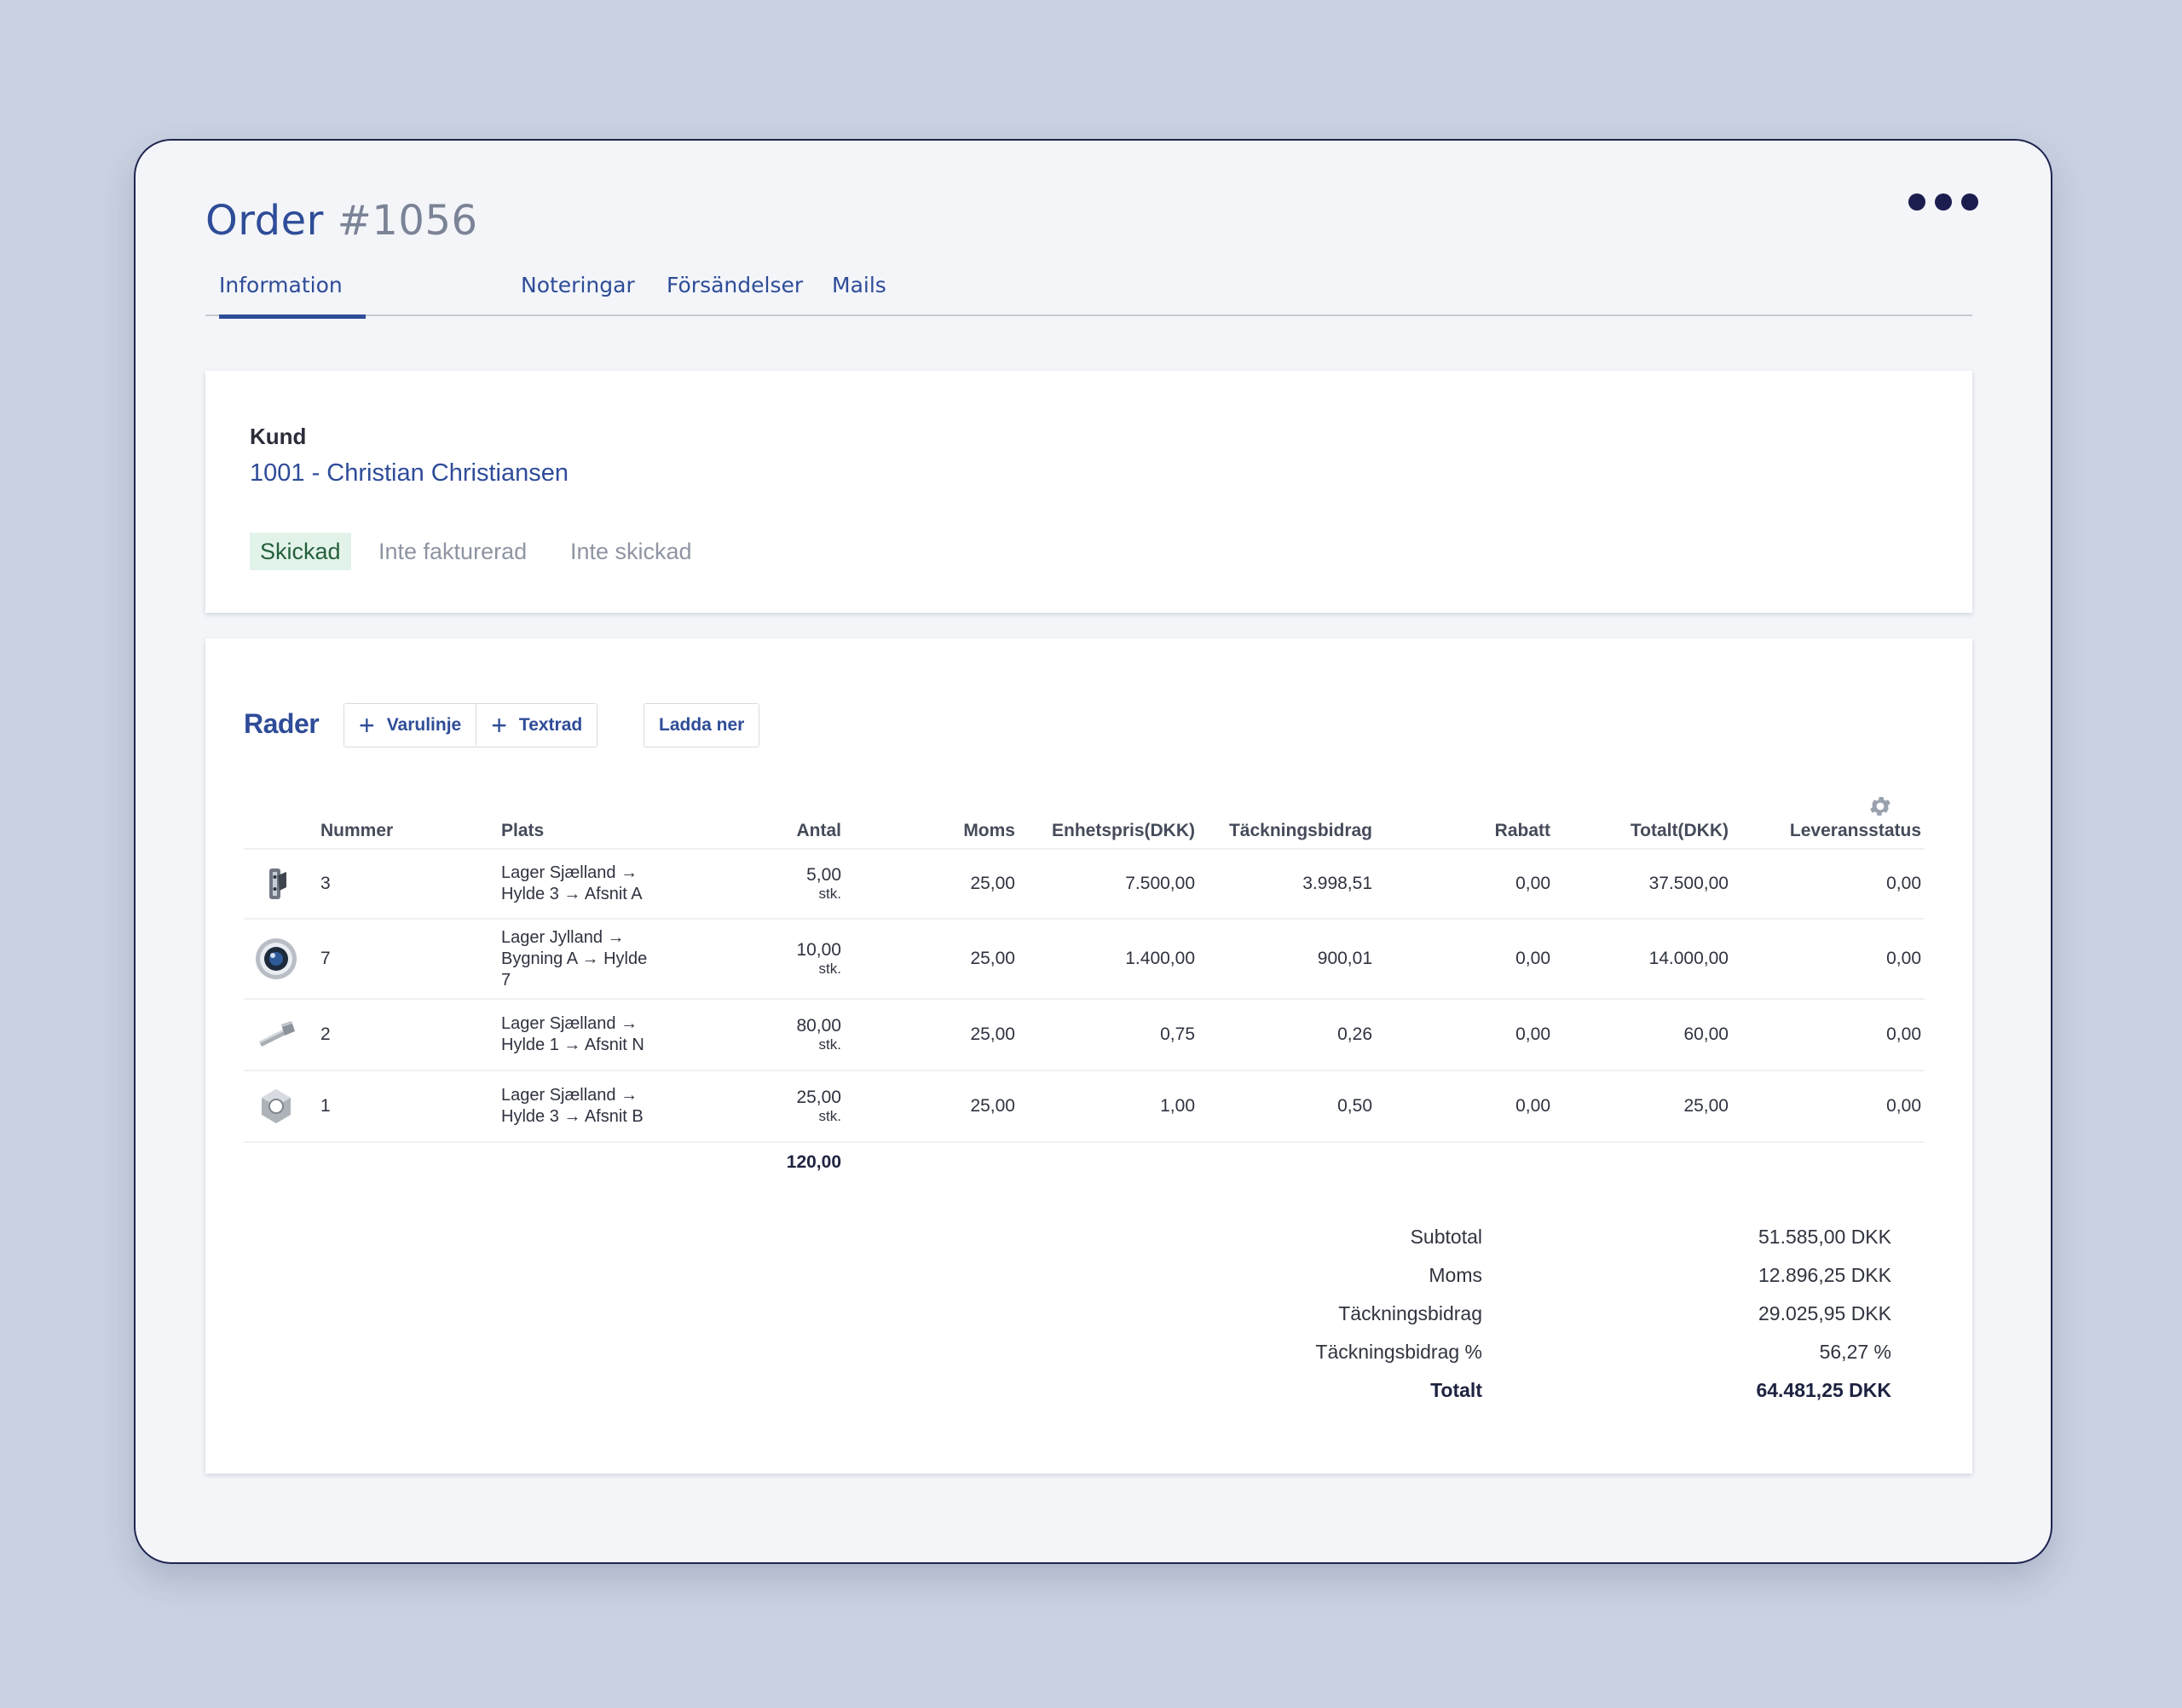 The height and width of the screenshot is (1708, 2182). I want to click on totals-value: 12.896,25 DKK, so click(1824, 1275).